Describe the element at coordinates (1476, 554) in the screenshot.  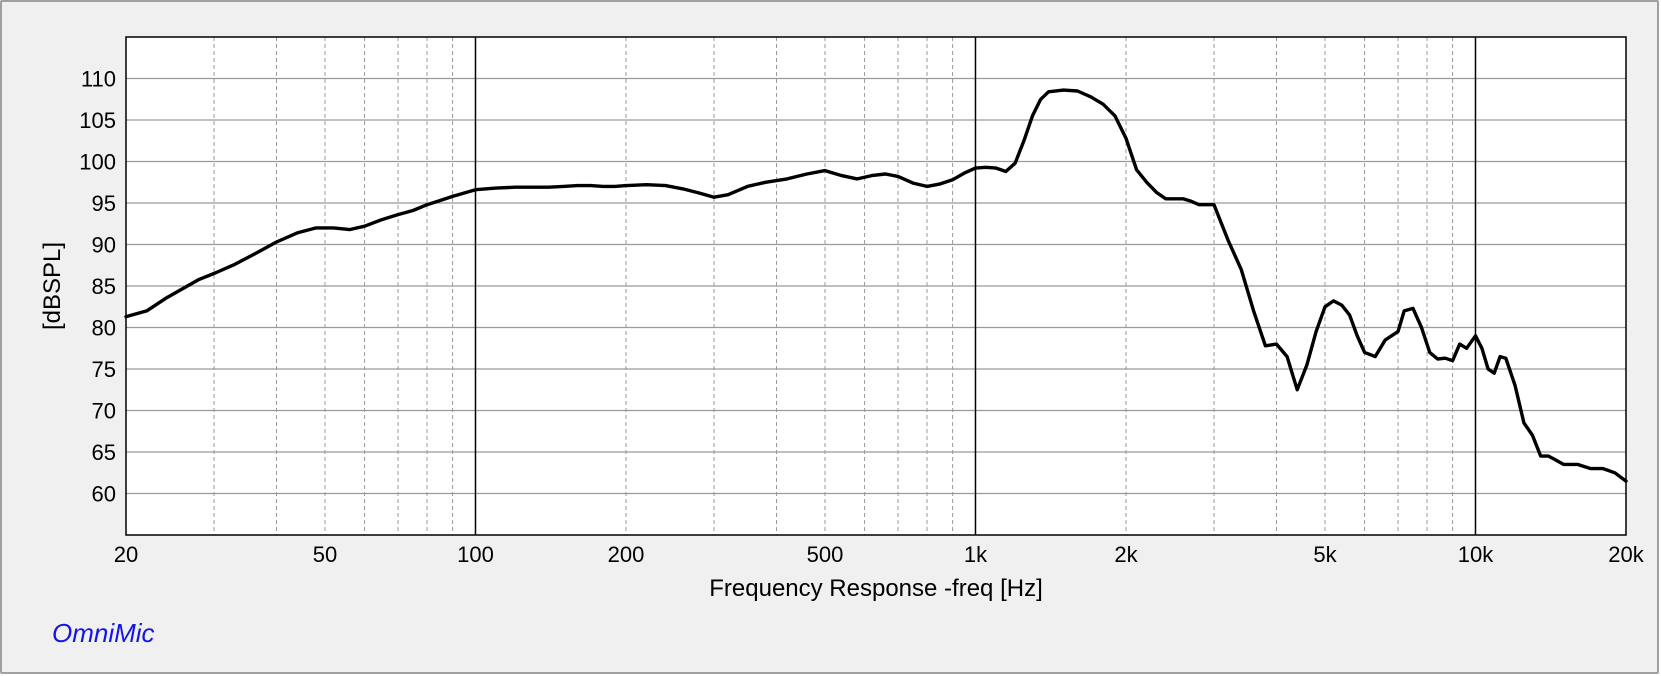
I see `x-tick-label: 10k` at that location.